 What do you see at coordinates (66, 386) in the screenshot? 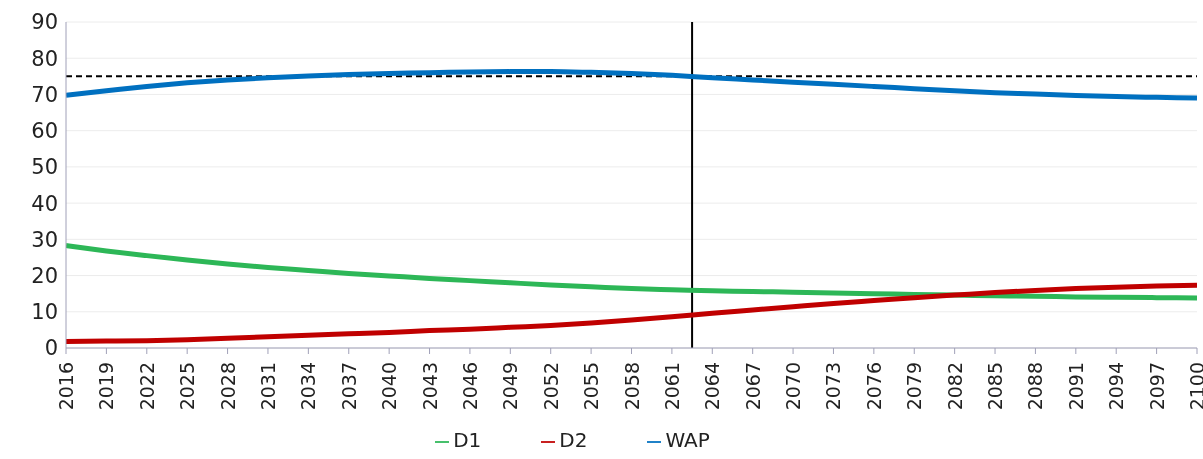
I see `x-tick-label: 2016` at bounding box center [66, 386].